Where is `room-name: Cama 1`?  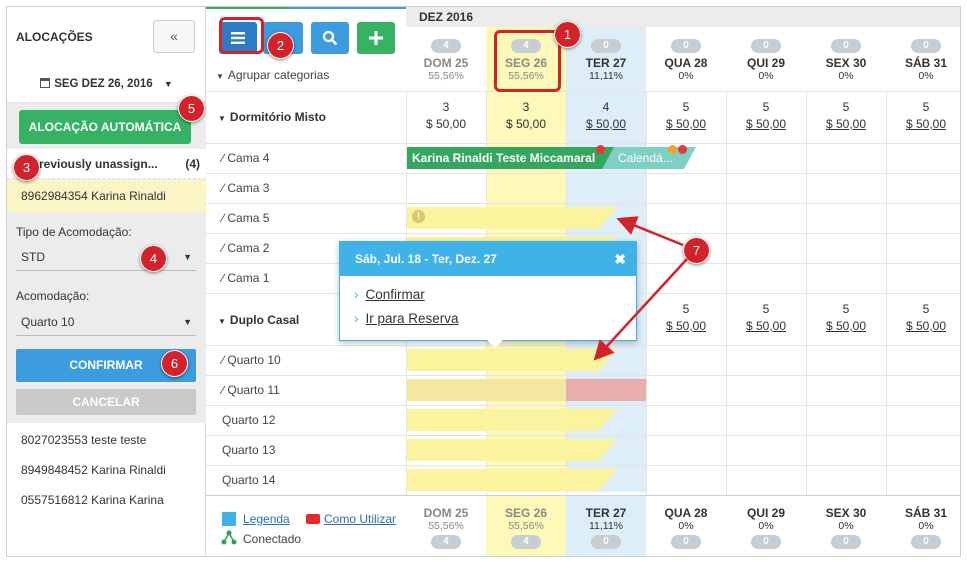
room-name: Cama 1 is located at coordinates (248, 278).